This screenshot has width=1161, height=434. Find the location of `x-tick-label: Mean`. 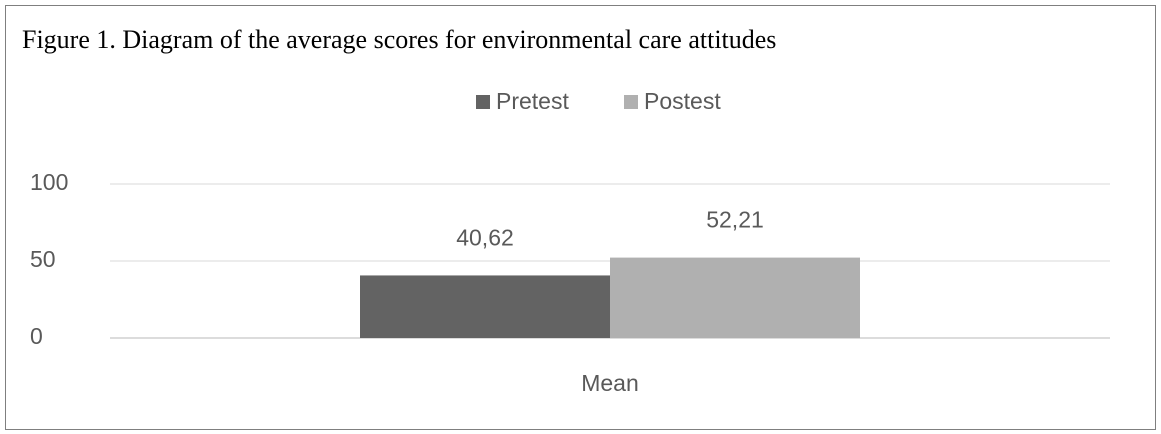

x-tick-label: Mean is located at coordinates (610, 383).